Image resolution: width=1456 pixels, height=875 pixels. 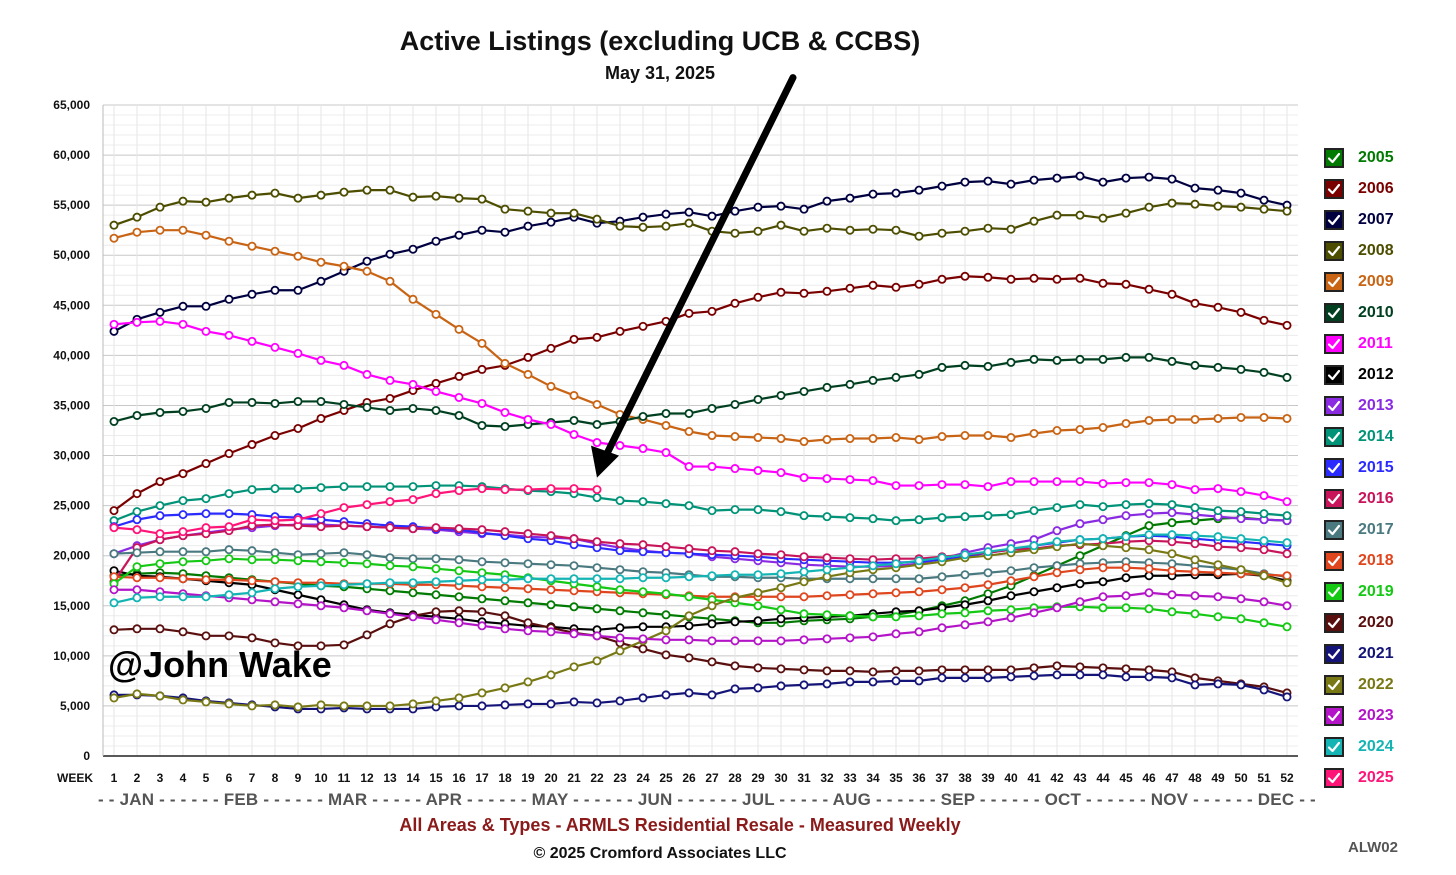 What do you see at coordinates (1388, 498) in the screenshot?
I see `legend-item-2016: 2016` at bounding box center [1388, 498].